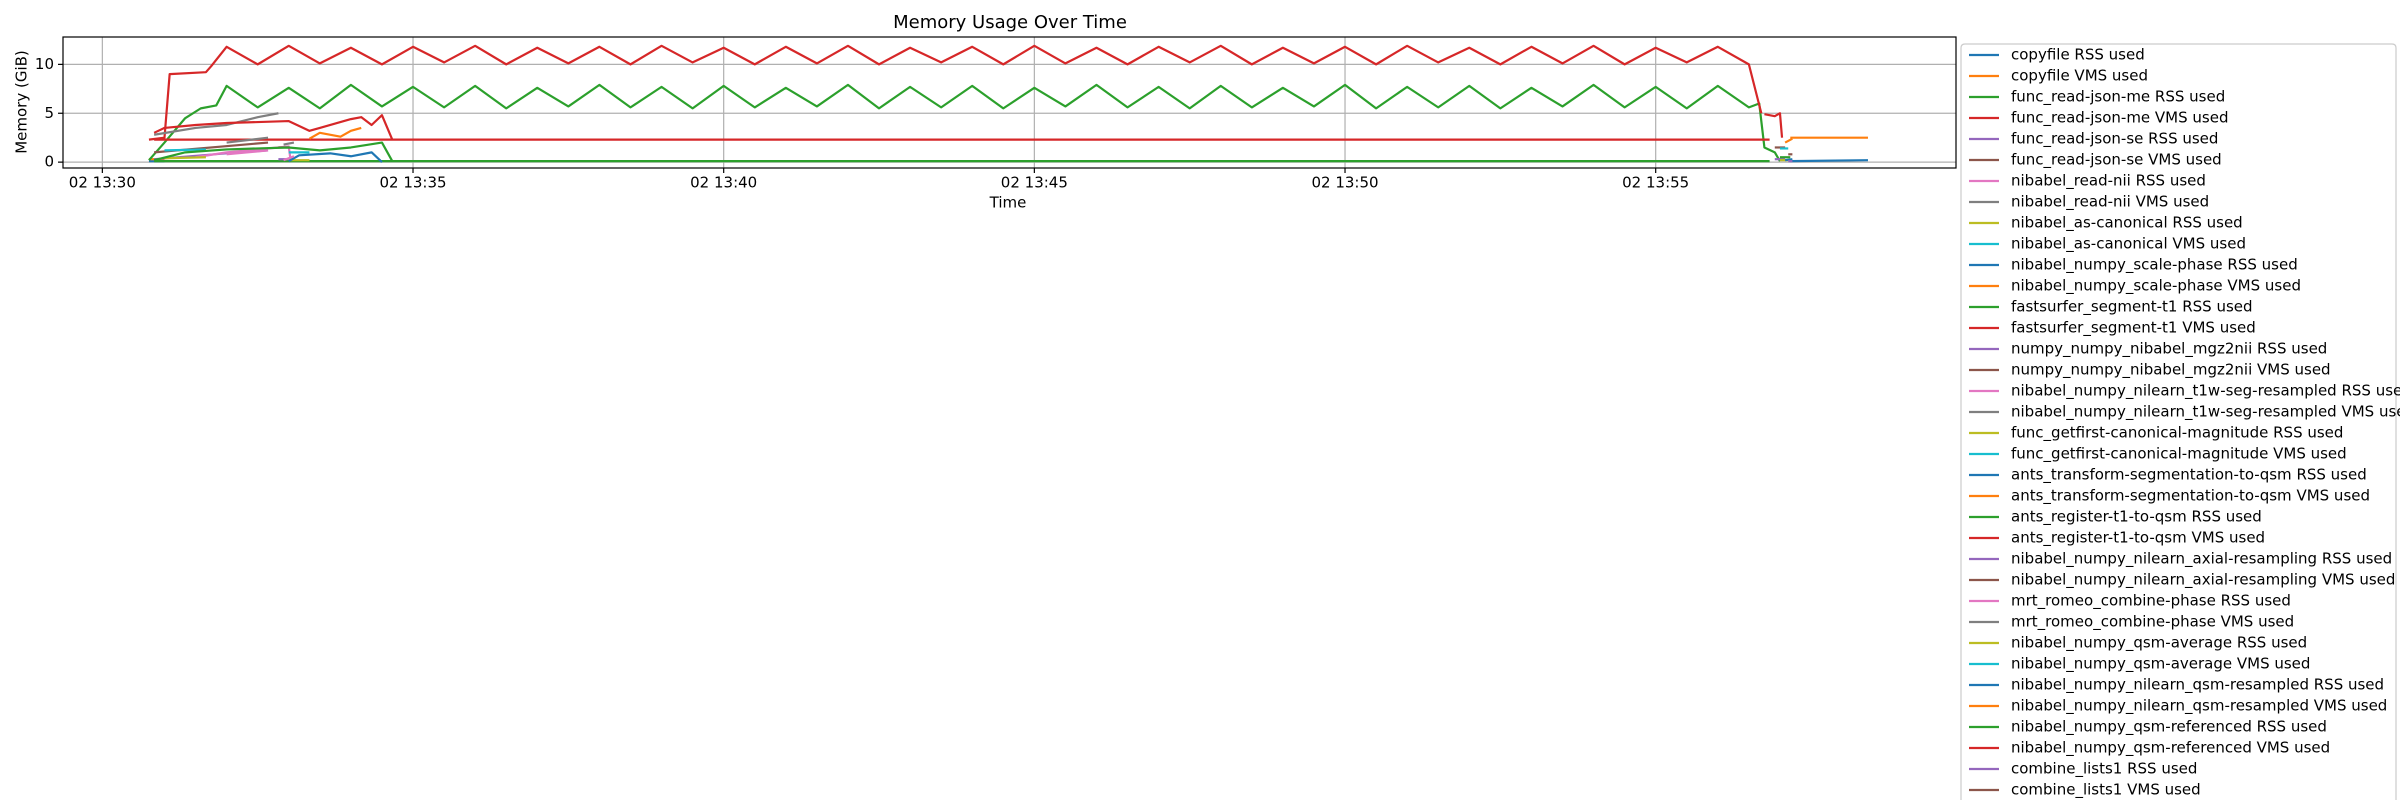  Describe the element at coordinates (2106, 790) in the screenshot. I see `legend-label: combine_lists1 VMS used` at that location.